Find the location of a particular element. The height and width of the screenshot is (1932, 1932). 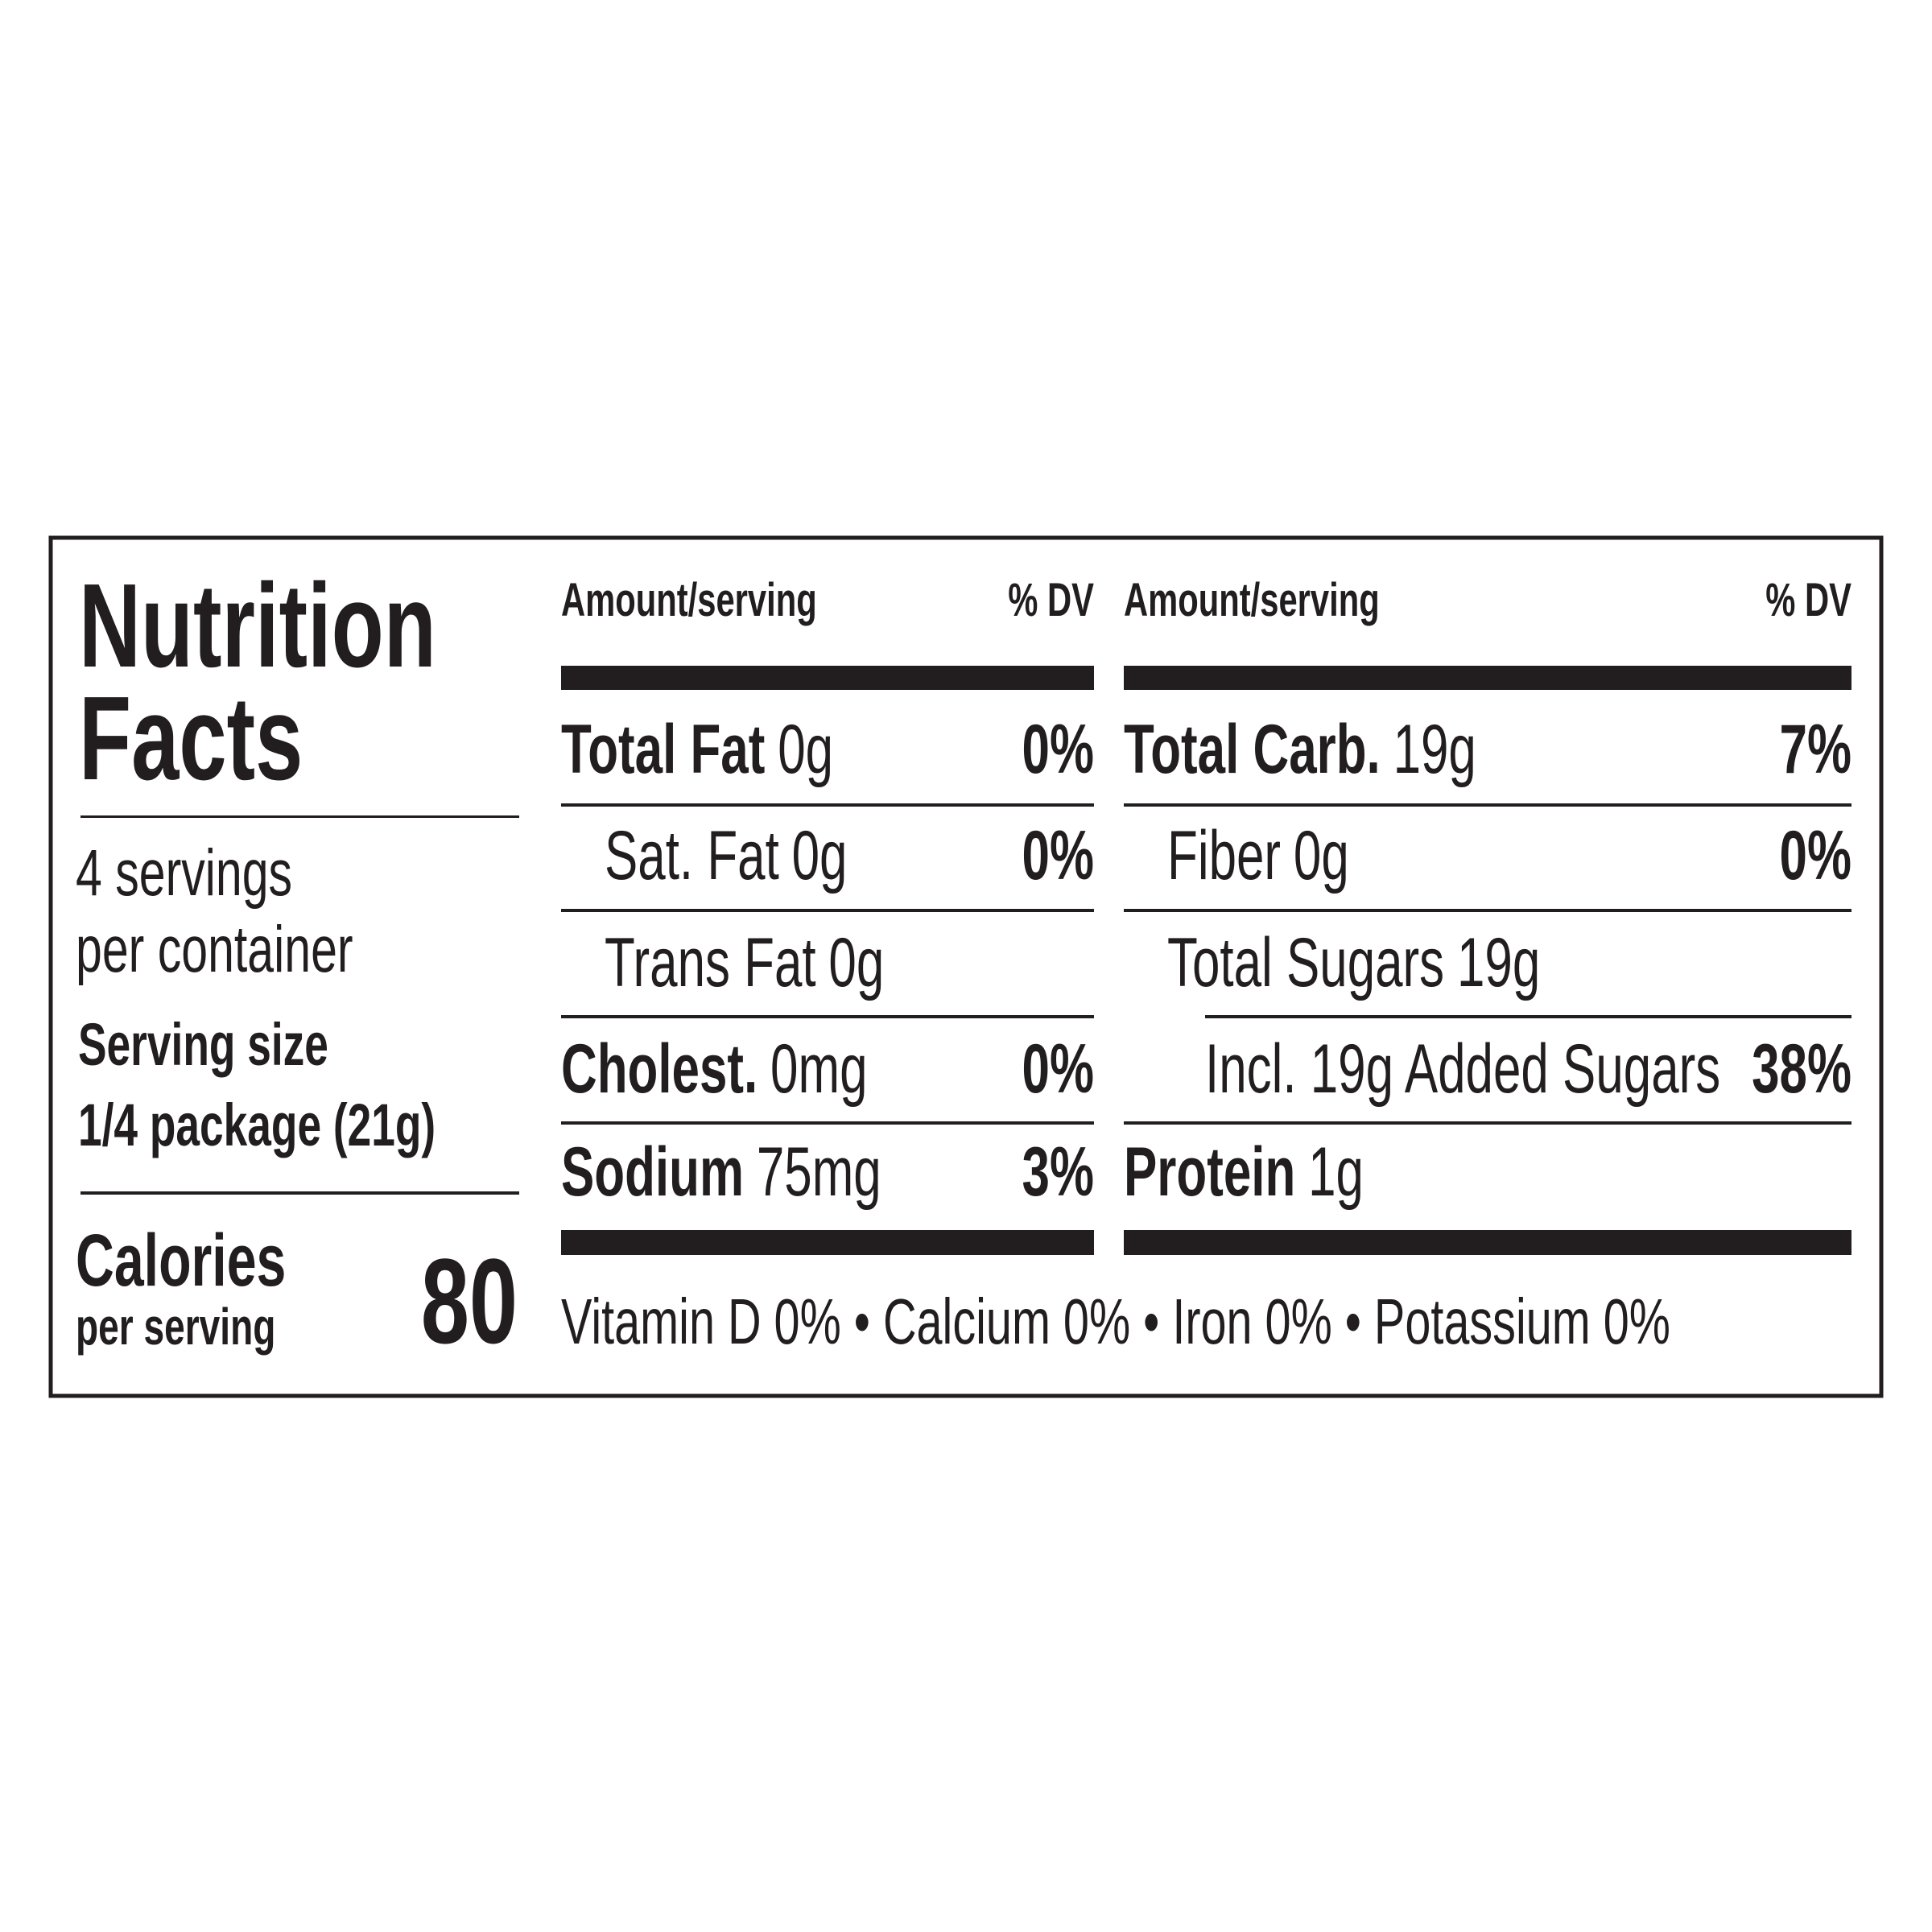

nutrient-row: Cholest. 0mg is located at coordinates (714, 1068).